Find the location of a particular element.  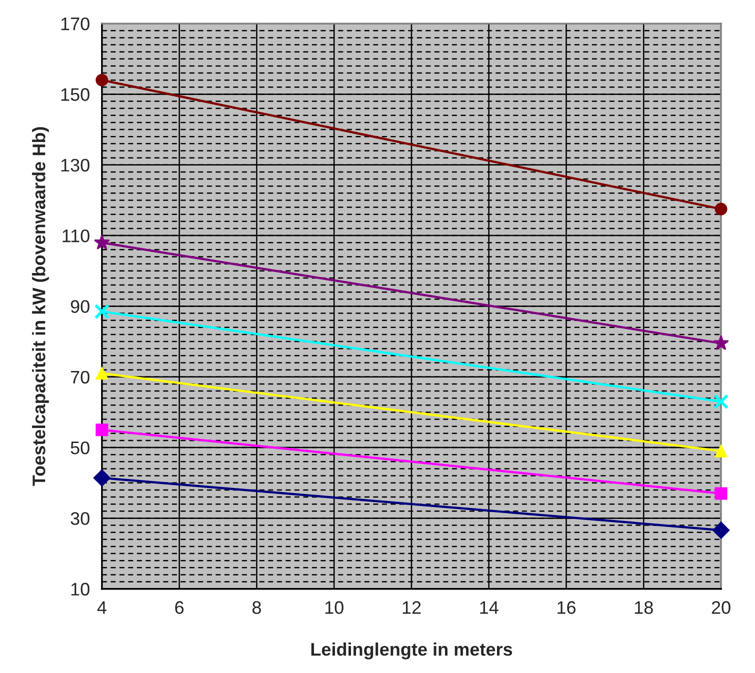

x-tick-label: 6 is located at coordinates (179, 607).